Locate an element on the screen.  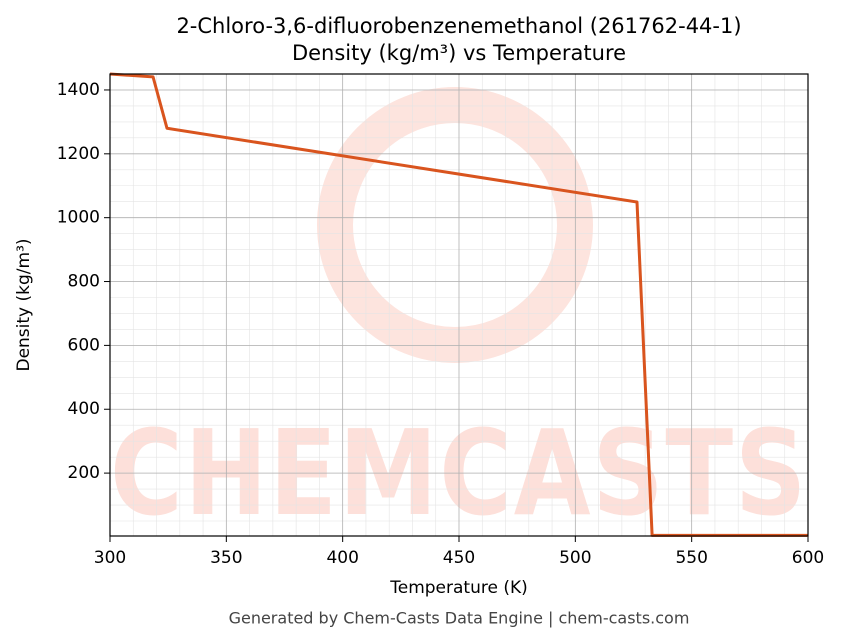
x-tick-label: 400 is located at coordinates (342, 558).